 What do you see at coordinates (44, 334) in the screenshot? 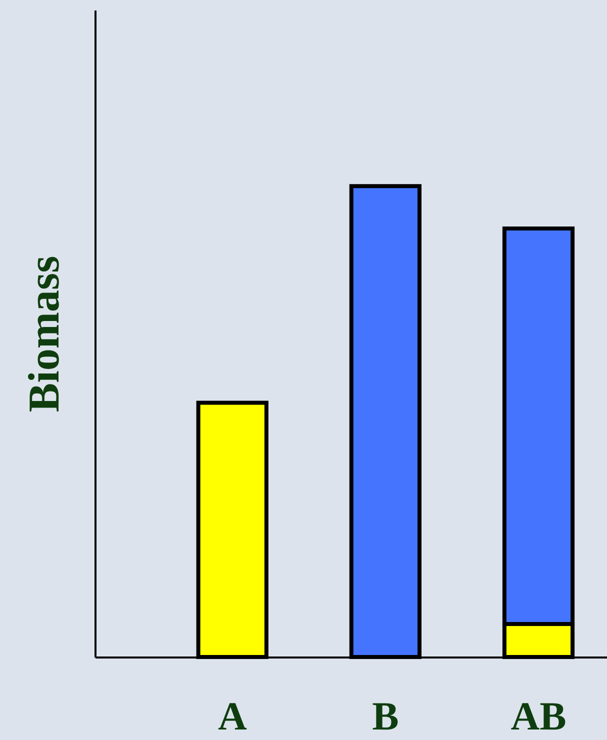
I see `y-axis-title: Biomass` at bounding box center [44, 334].